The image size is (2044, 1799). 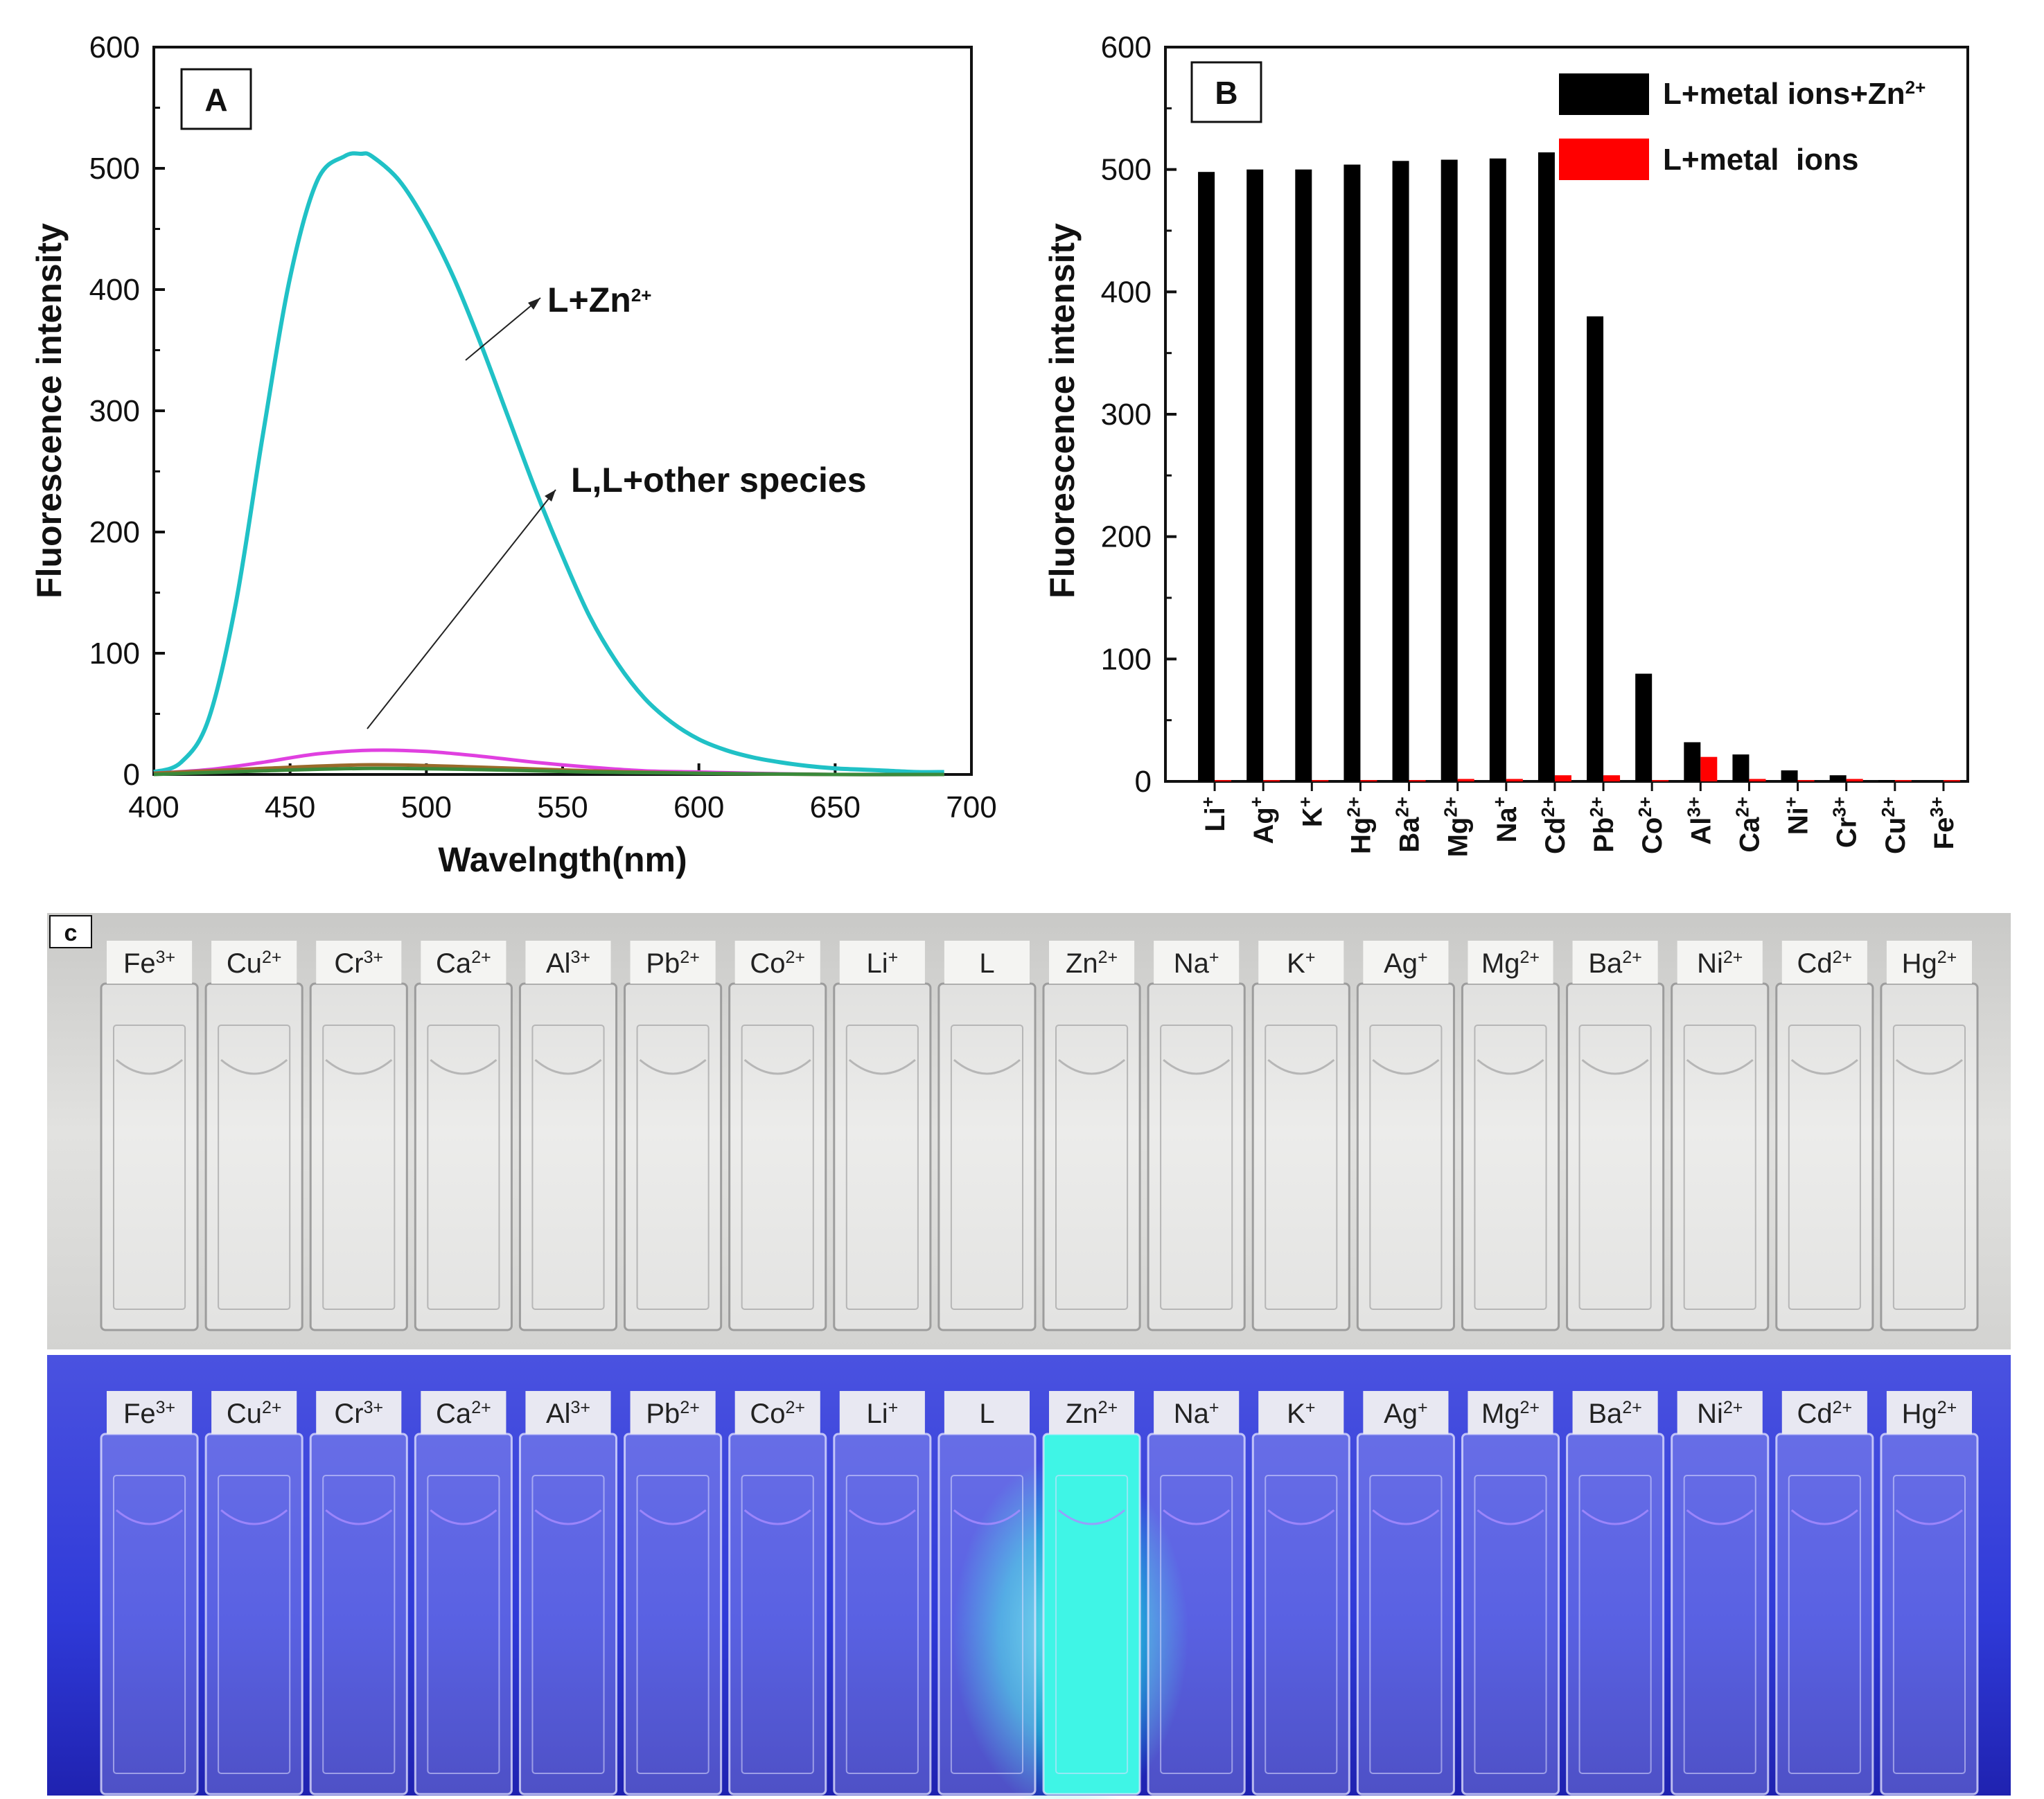 What do you see at coordinates (1554, 825) in the screenshot?
I see `chart-b-category-label: Cd2+` at bounding box center [1554, 825].